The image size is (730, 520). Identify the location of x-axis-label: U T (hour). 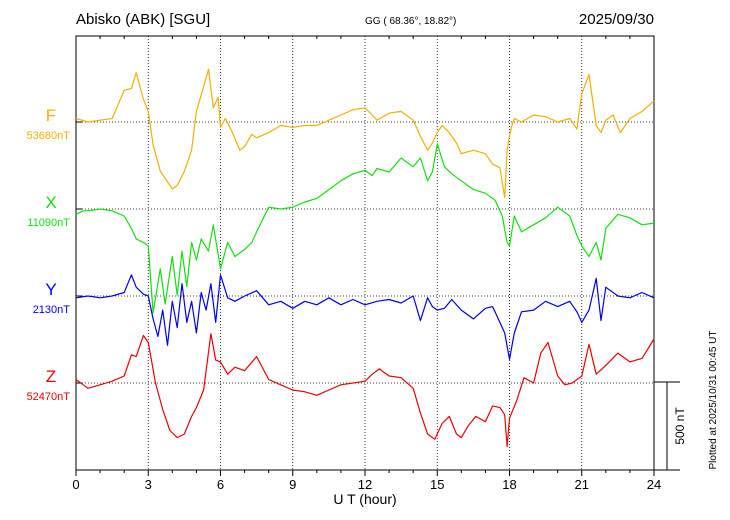
(364, 499).